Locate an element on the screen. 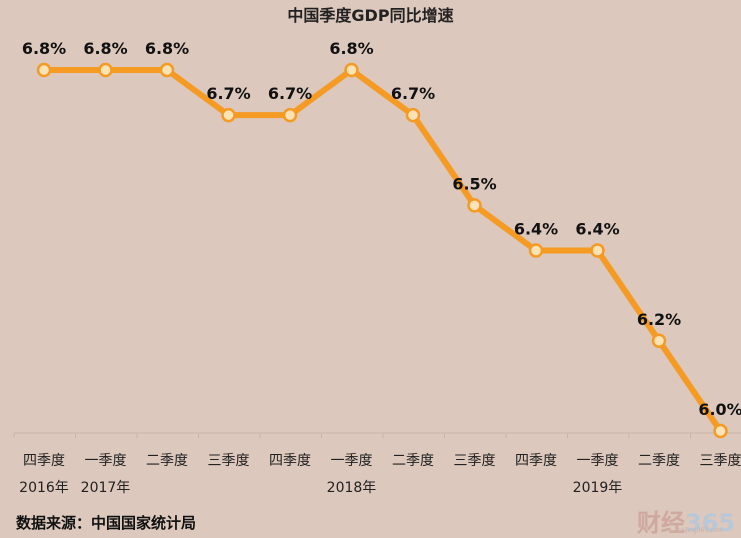 This screenshot has height=538, width=741. data-label: 6.5% is located at coordinates (474, 183).